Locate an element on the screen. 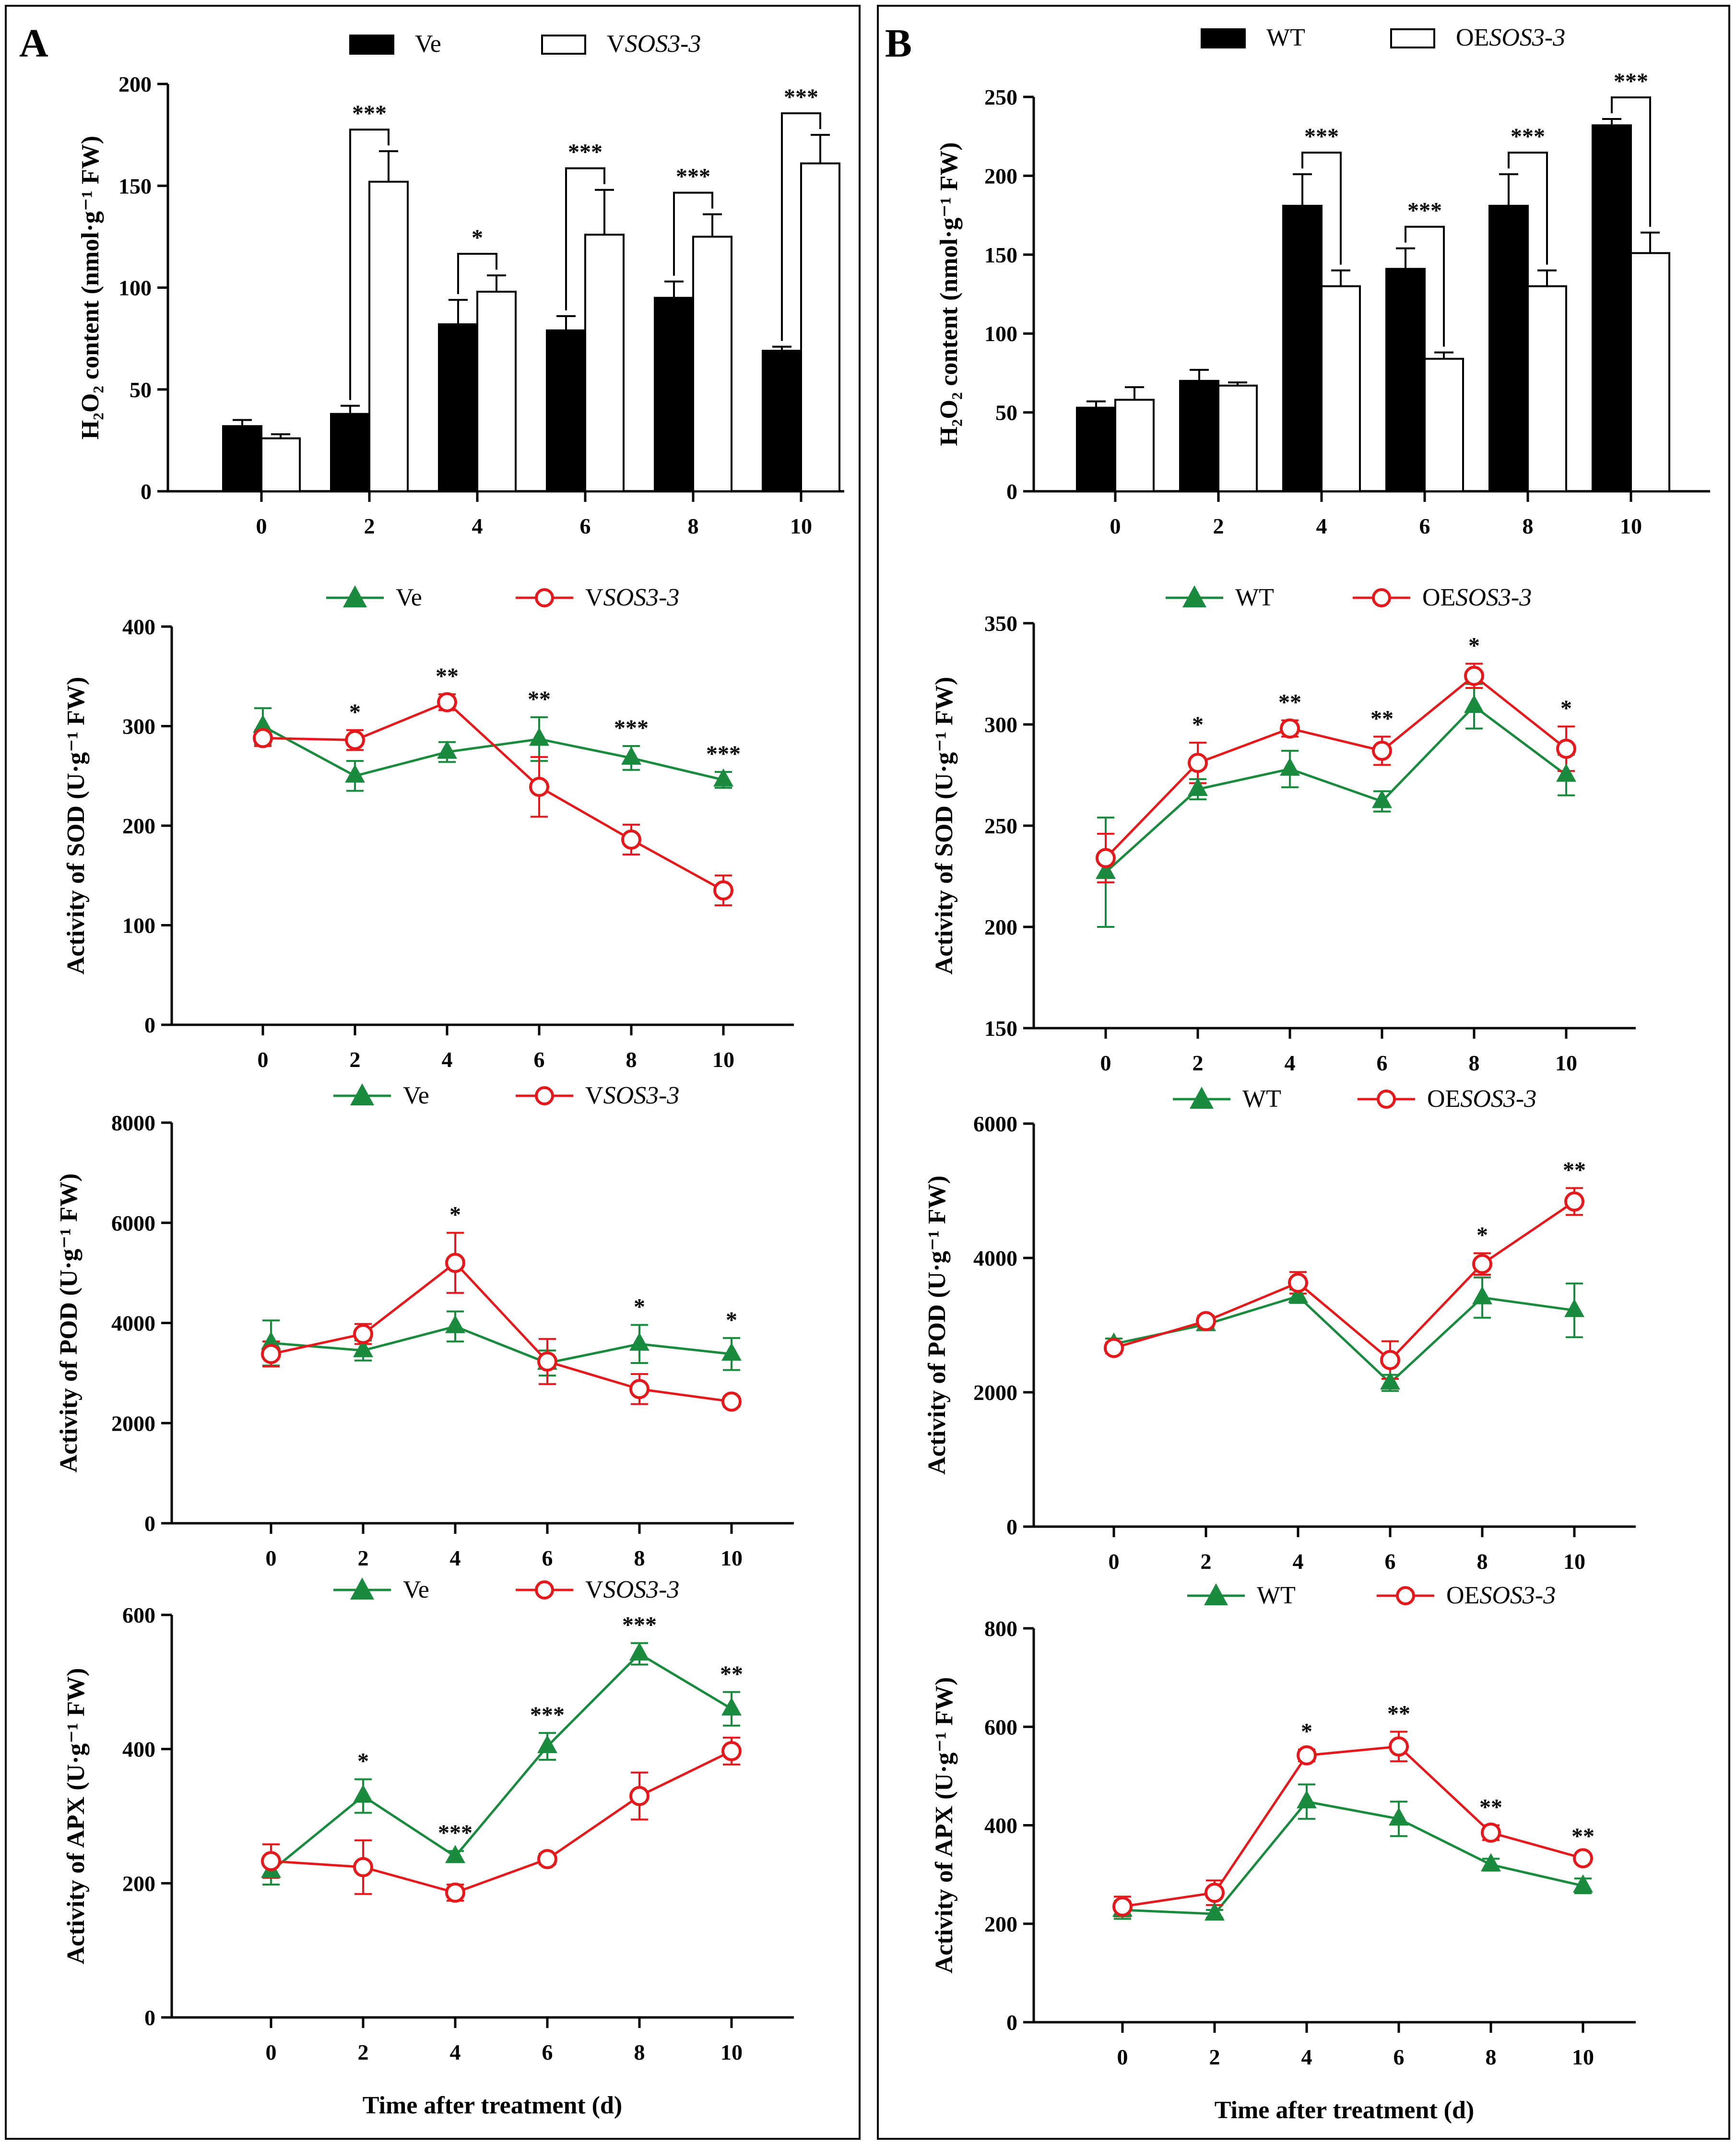 The height and width of the screenshot is (2146, 1736). y-tick-label: 0 is located at coordinates (1011, 1527).